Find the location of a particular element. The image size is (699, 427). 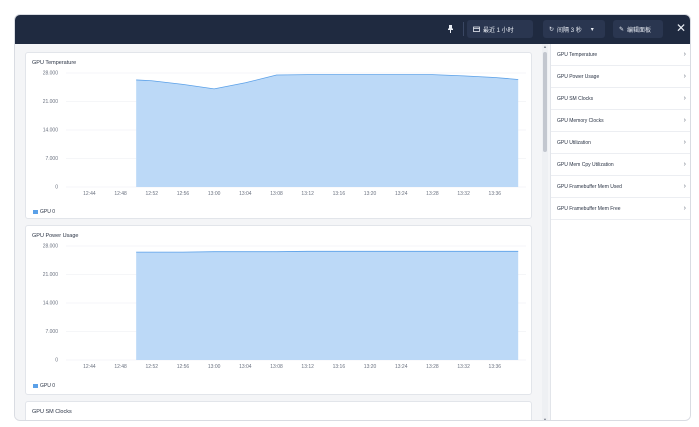

sidebar-item-gpu-utilization: GPU Utilization › is located at coordinates (620, 143).